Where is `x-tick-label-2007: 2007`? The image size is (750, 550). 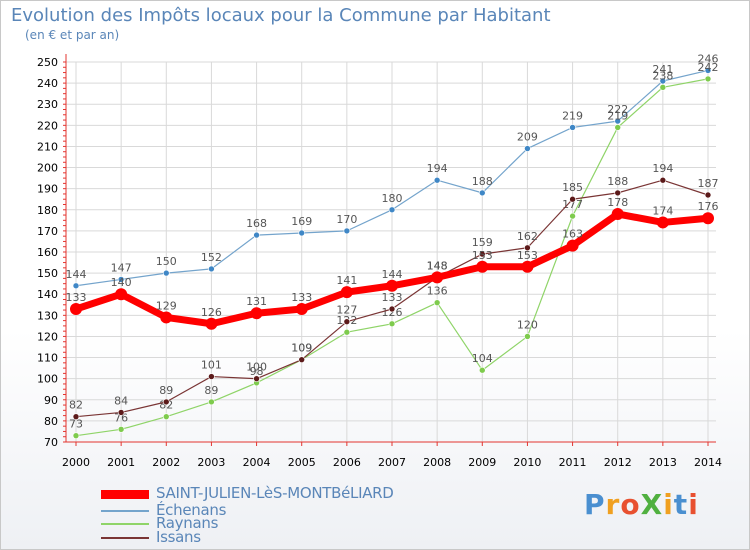 x-tick-label-2007: 2007 is located at coordinates (392, 462).